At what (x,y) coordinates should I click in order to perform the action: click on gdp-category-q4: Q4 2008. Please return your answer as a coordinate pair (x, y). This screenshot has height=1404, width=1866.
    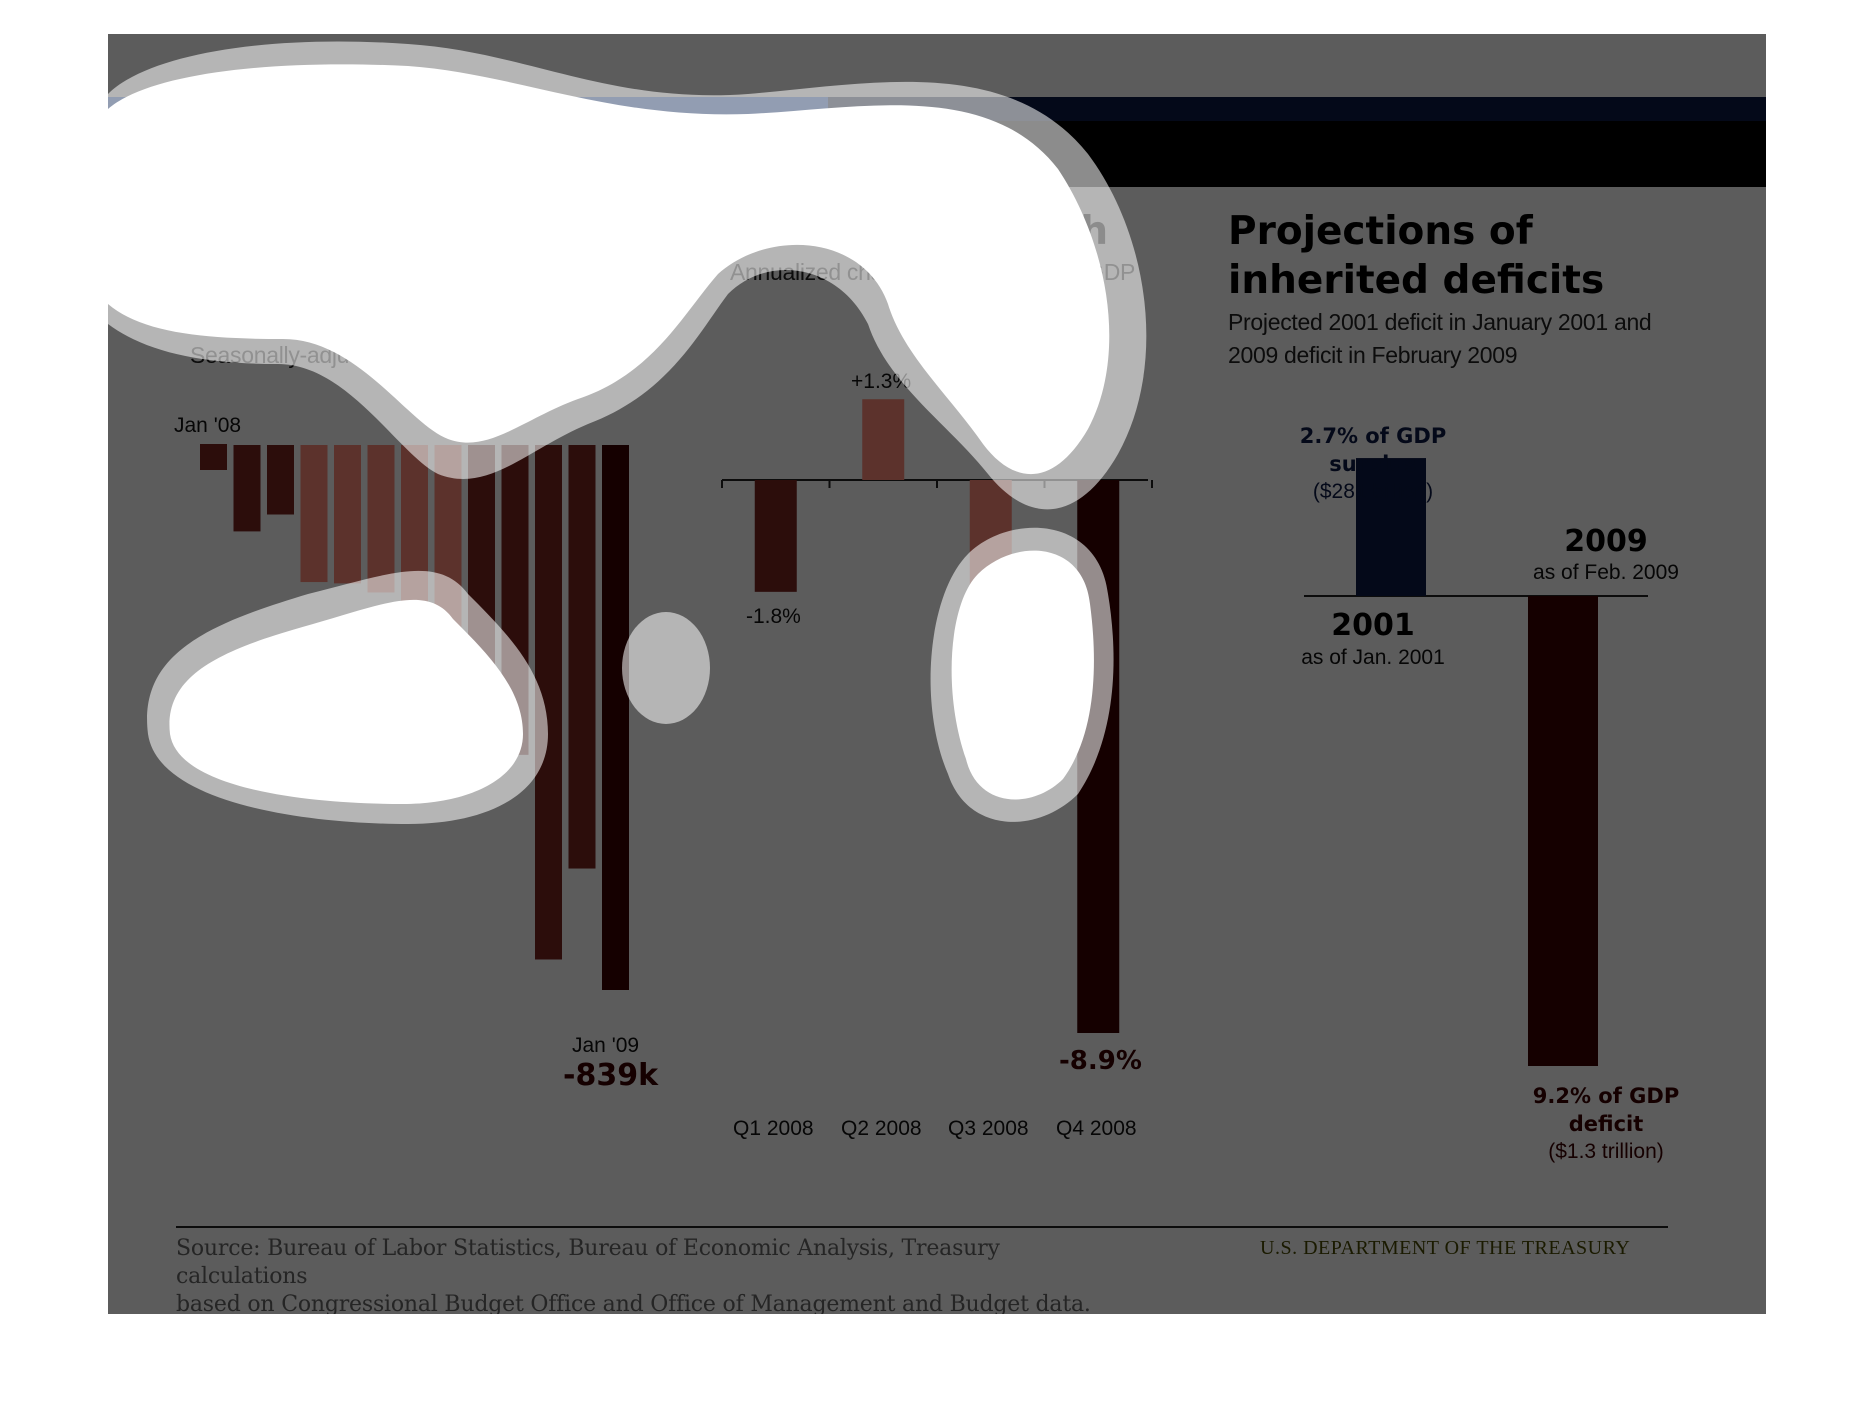
    Looking at the image, I should click on (1096, 1128).